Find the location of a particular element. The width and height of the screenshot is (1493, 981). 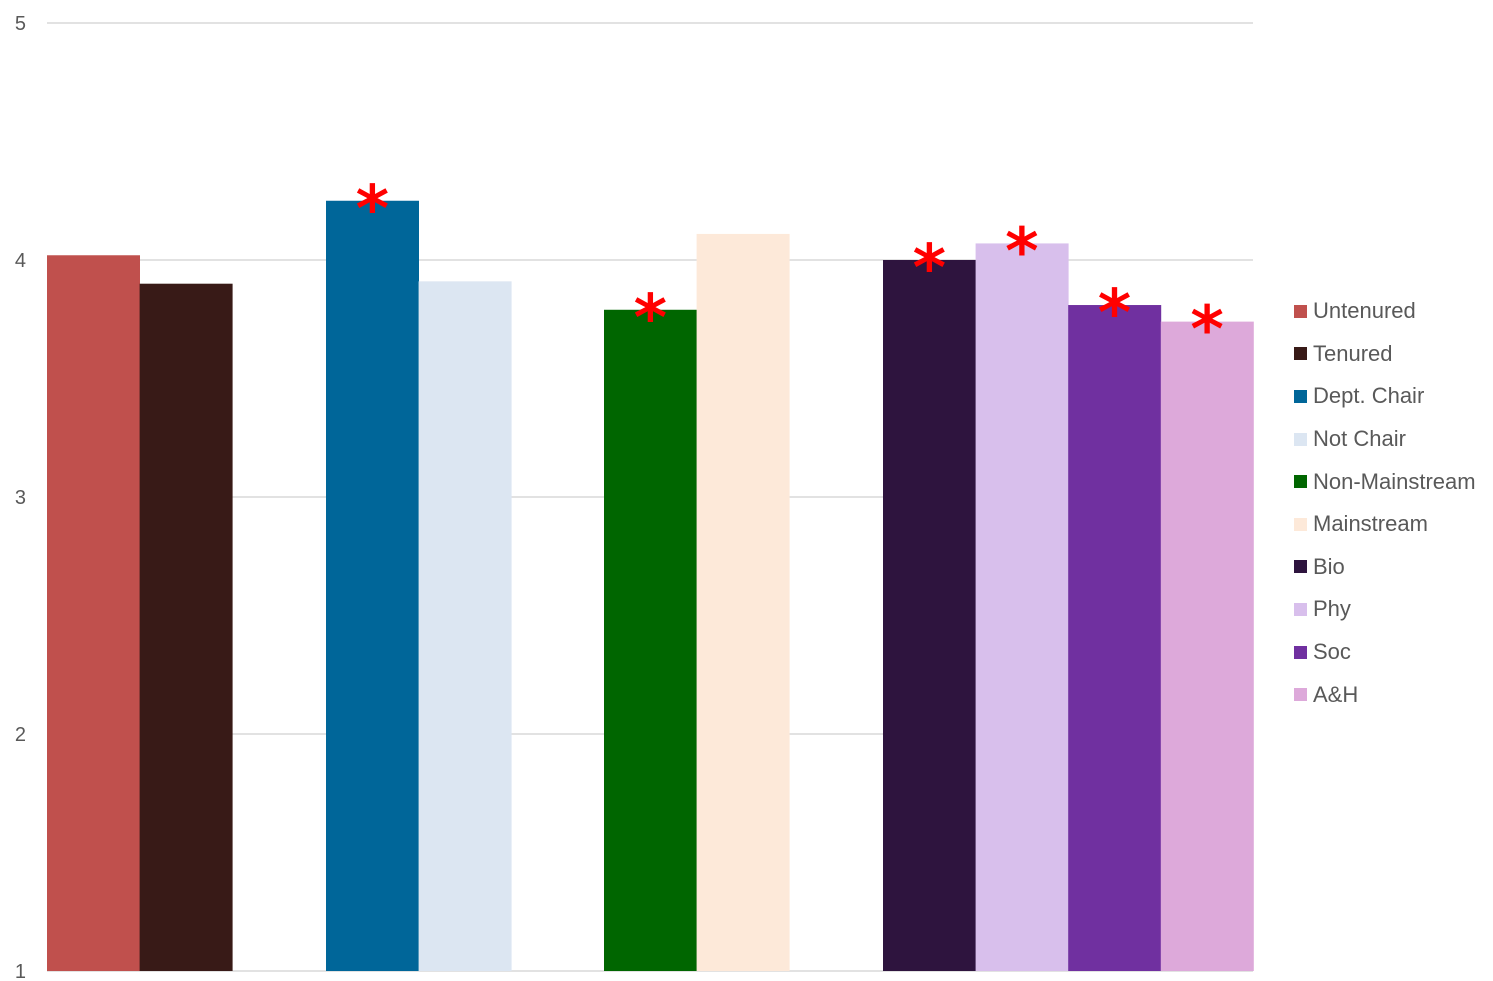

bar-mainstream is located at coordinates (743, 602).